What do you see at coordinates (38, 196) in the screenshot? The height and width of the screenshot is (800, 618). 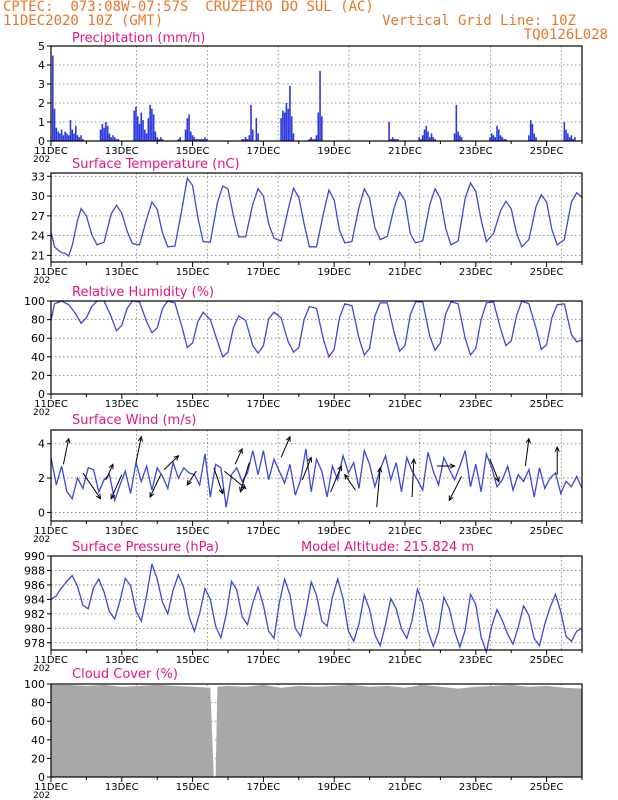 I see `temp-ytick-label: 30` at bounding box center [38, 196].